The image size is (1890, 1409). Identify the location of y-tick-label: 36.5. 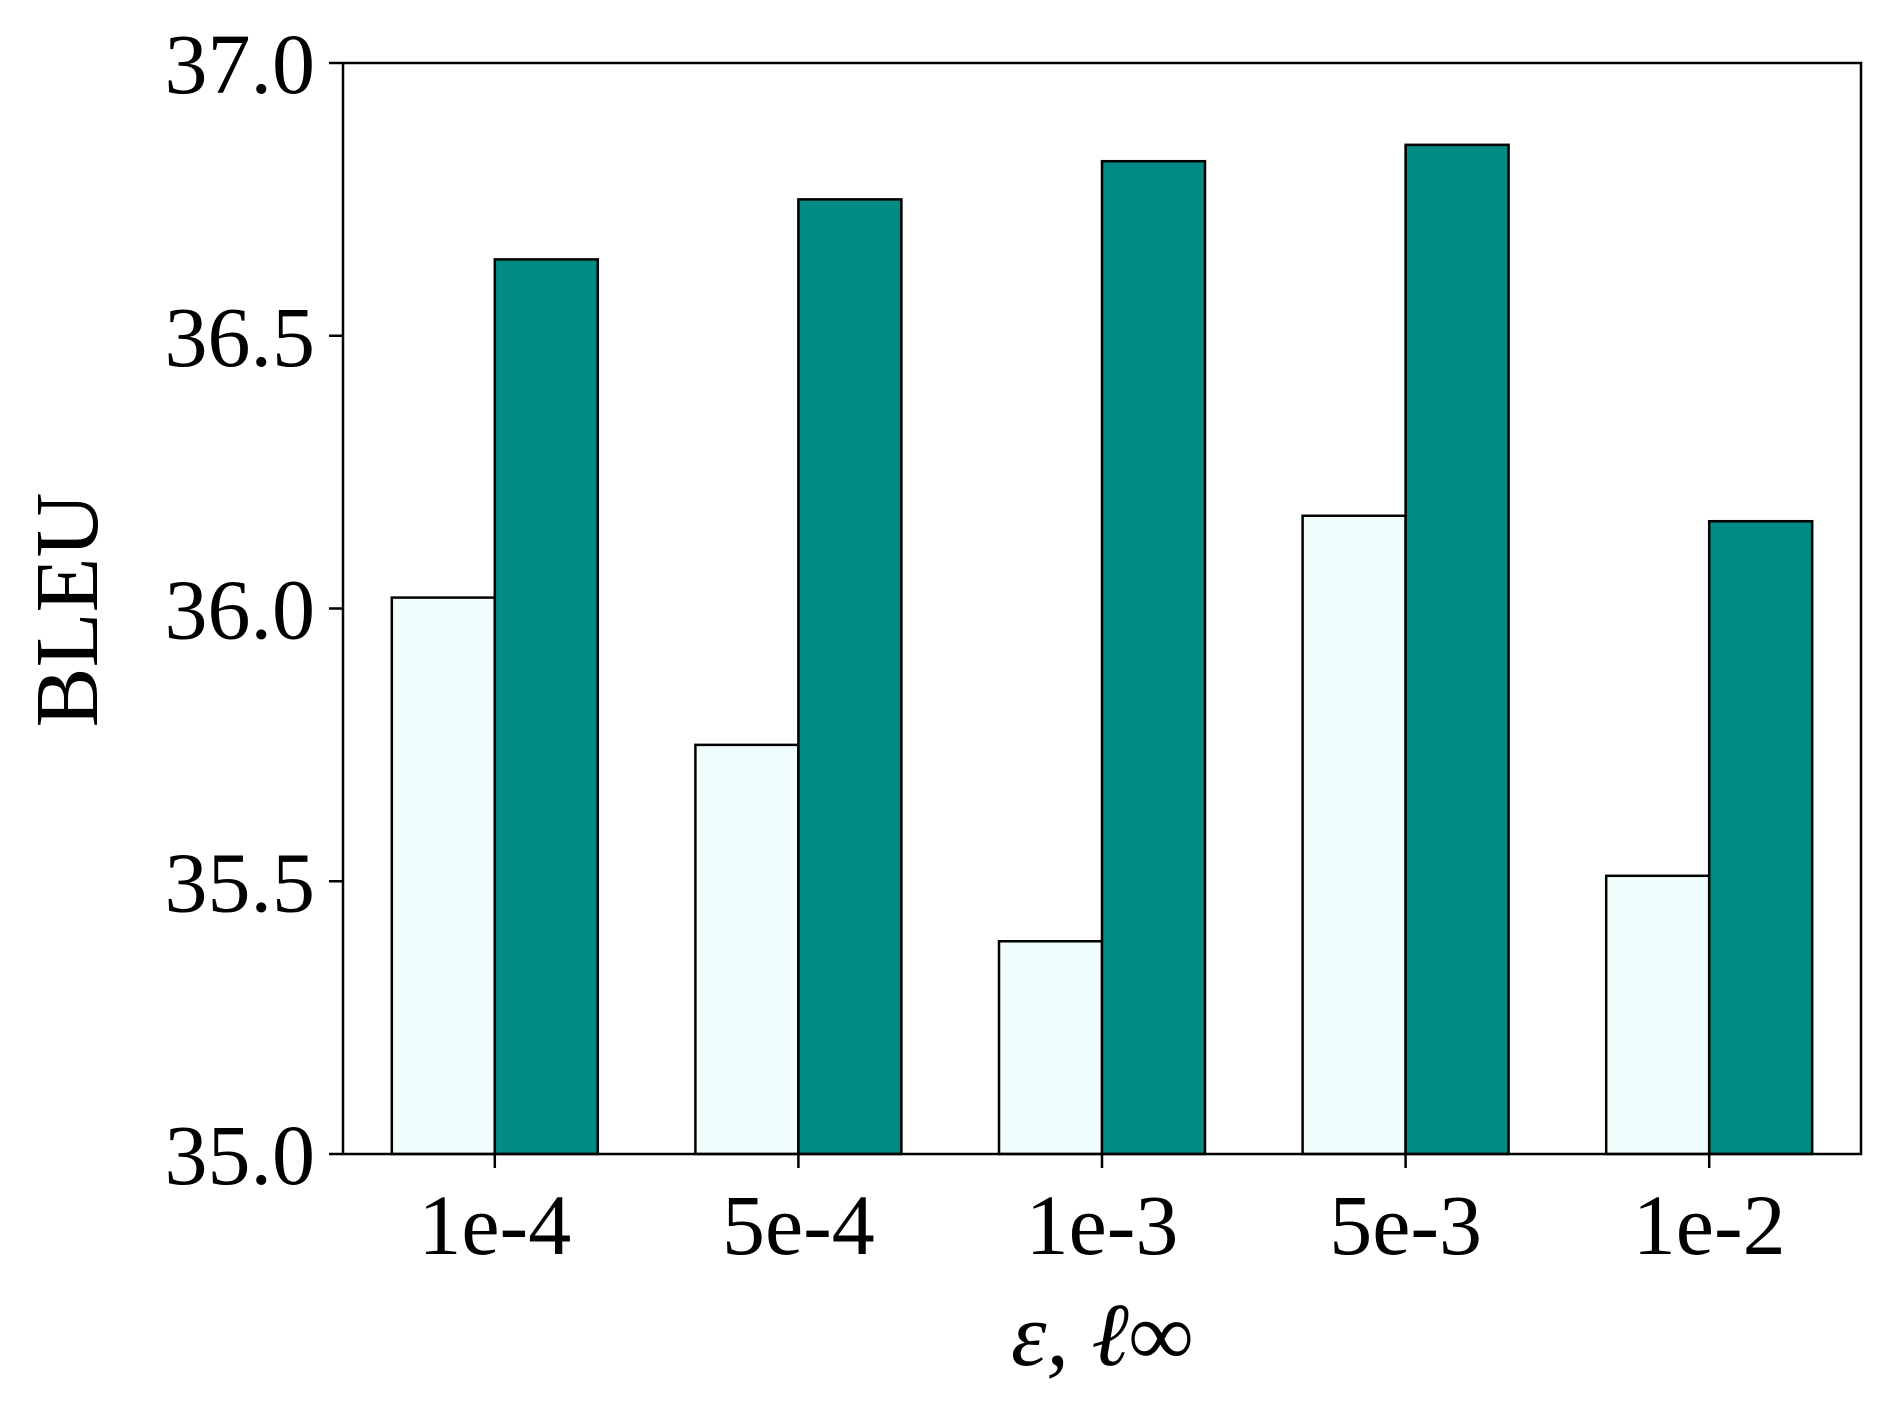
(240, 337).